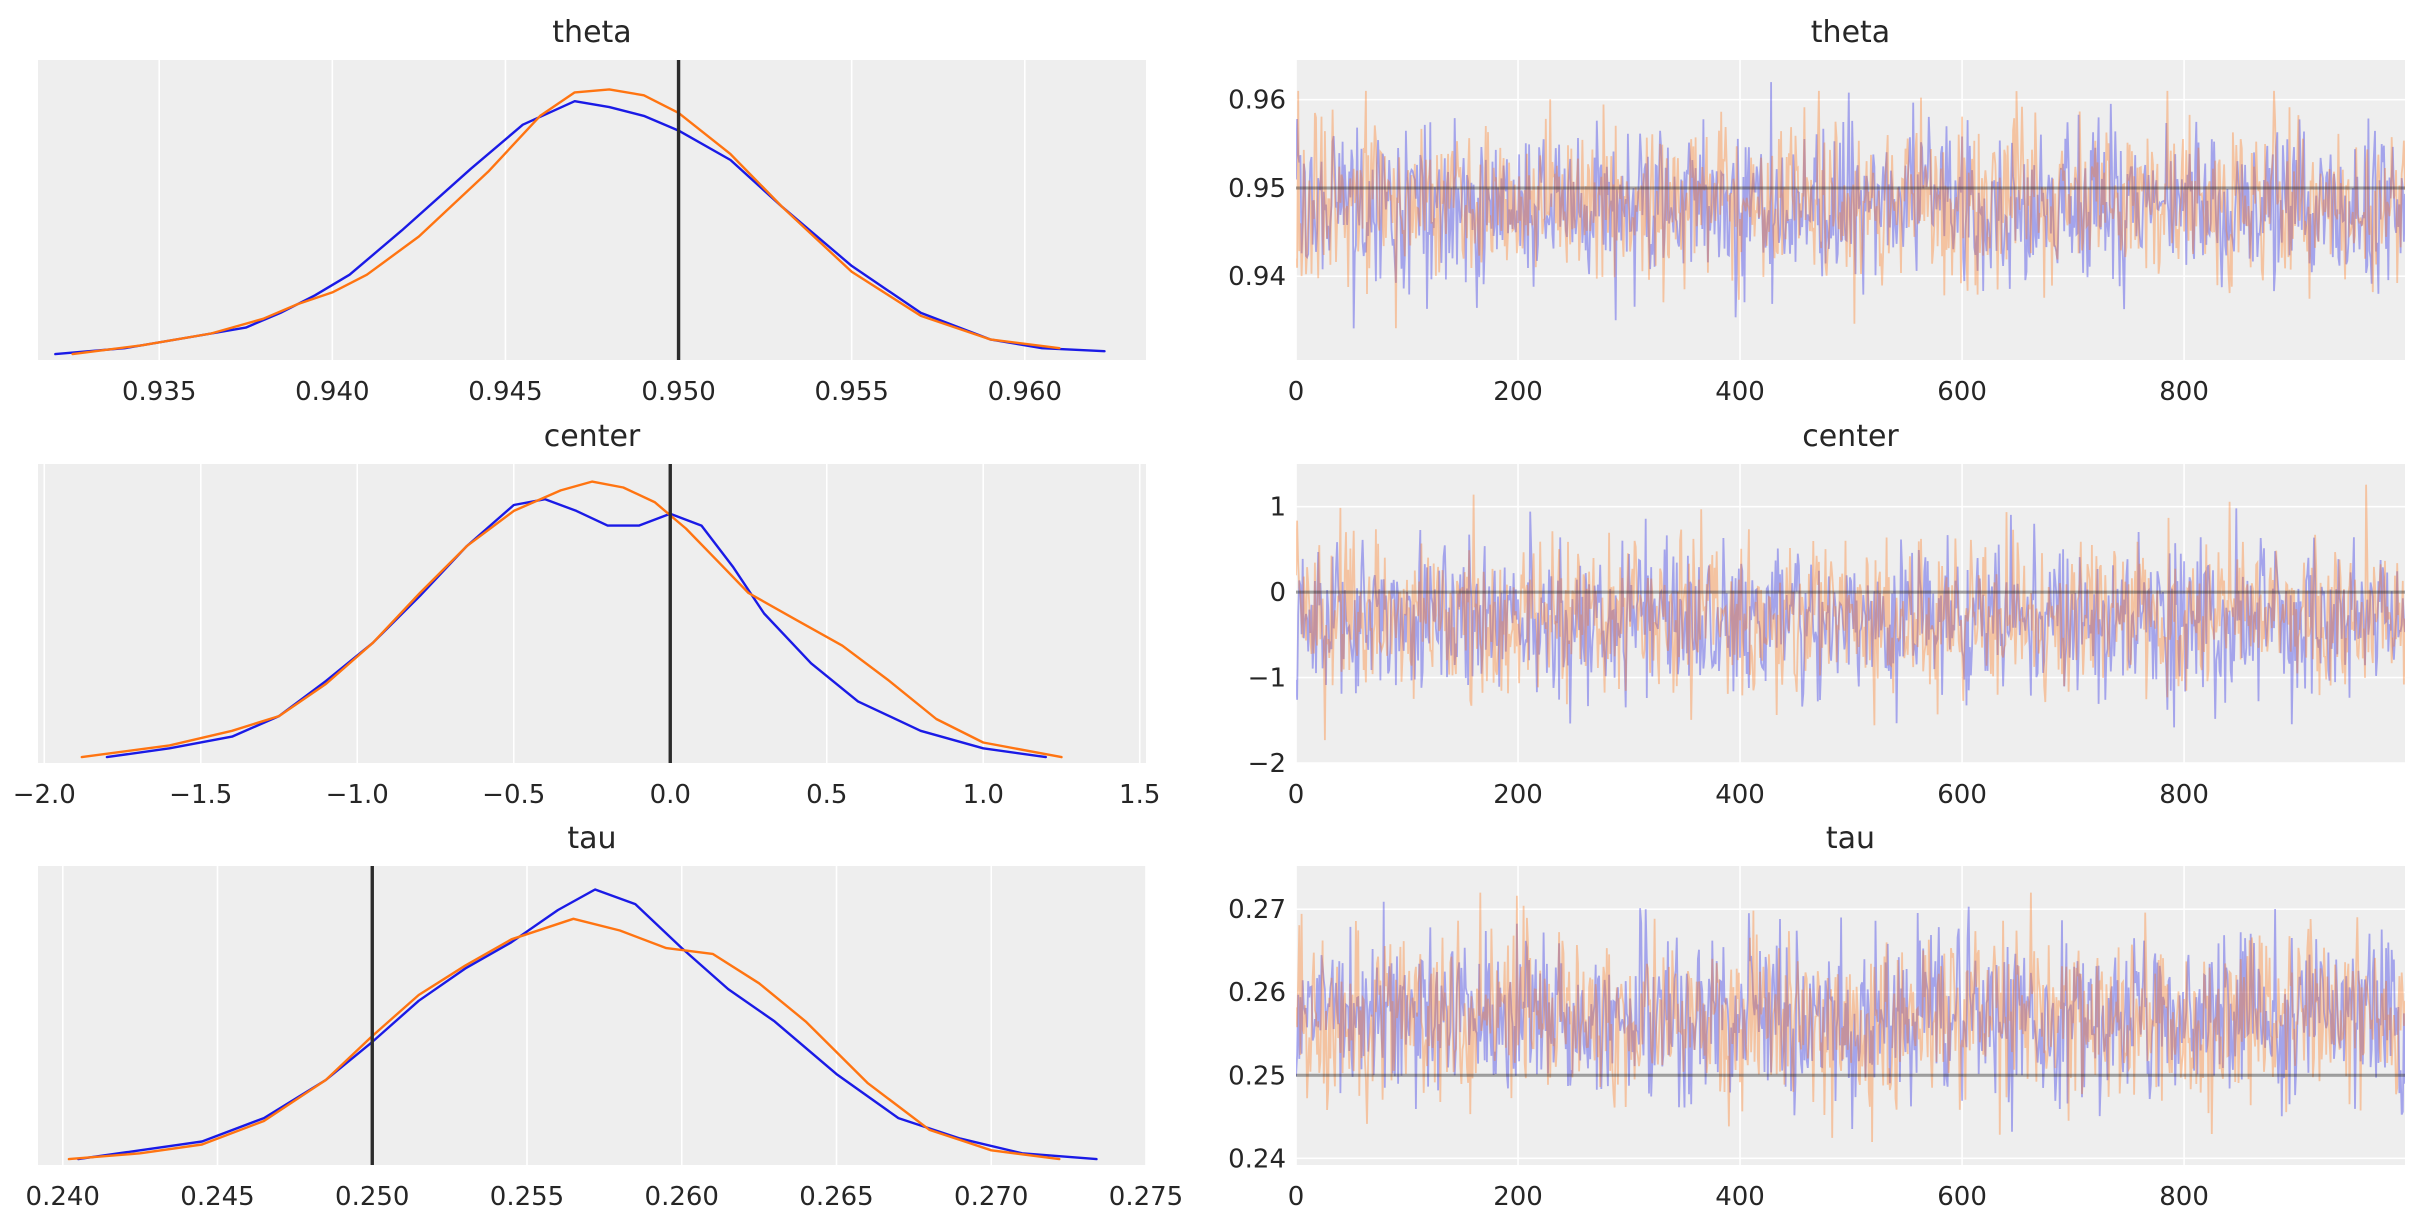 The height and width of the screenshot is (1223, 2423). I want to click on x-tick-label: 0.255, so click(527, 1197).